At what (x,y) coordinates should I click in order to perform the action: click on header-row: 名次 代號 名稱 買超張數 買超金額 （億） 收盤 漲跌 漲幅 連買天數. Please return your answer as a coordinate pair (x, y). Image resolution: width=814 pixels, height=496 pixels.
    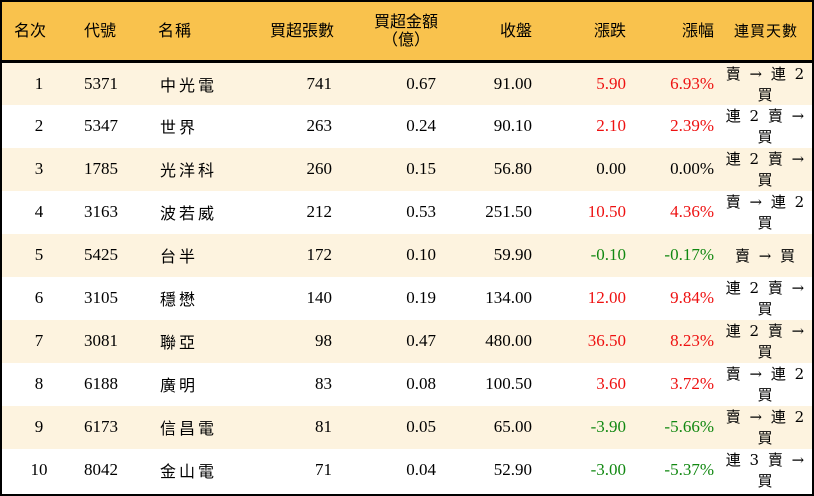
    Looking at the image, I should click on (407, 32).